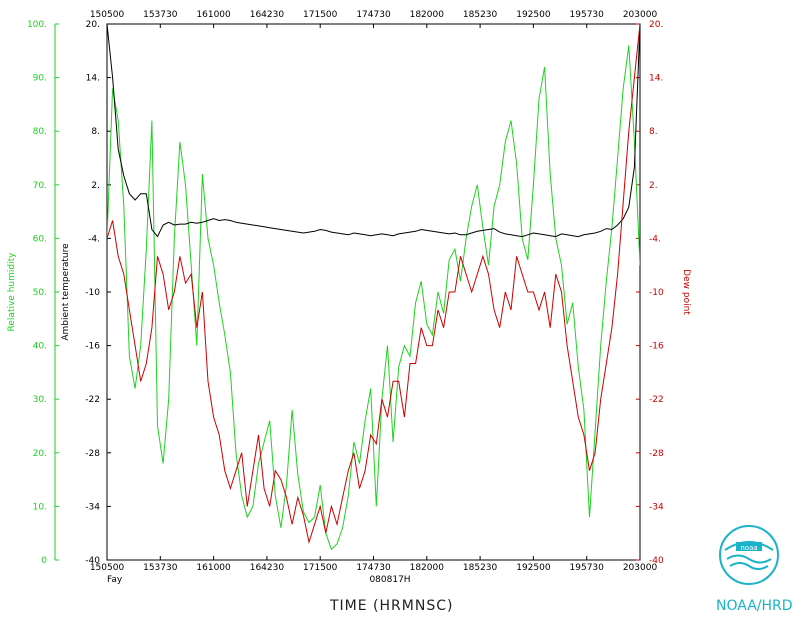 Image resolution: width=800 pixels, height=640 pixels. I want to click on temp-tick-label: -16, so click(92, 347).